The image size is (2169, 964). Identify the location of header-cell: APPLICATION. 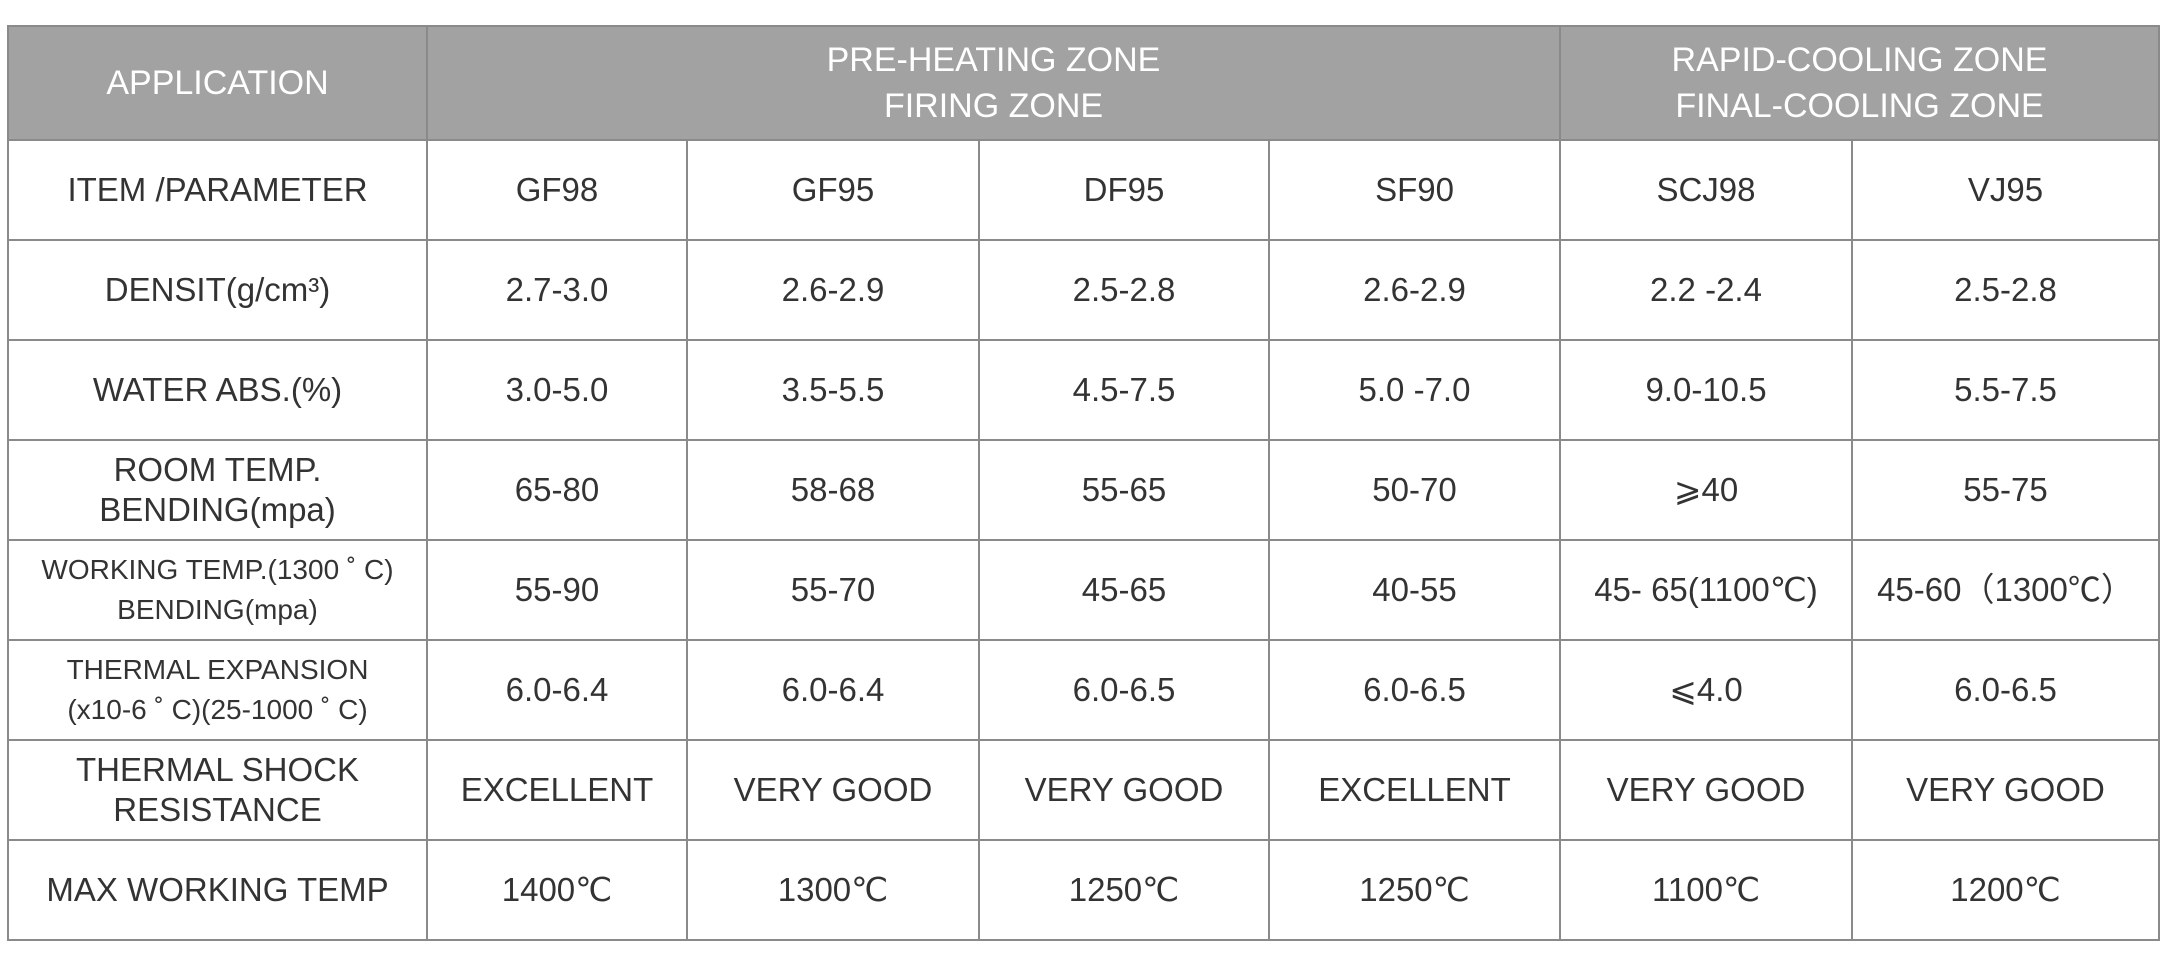
(217, 83).